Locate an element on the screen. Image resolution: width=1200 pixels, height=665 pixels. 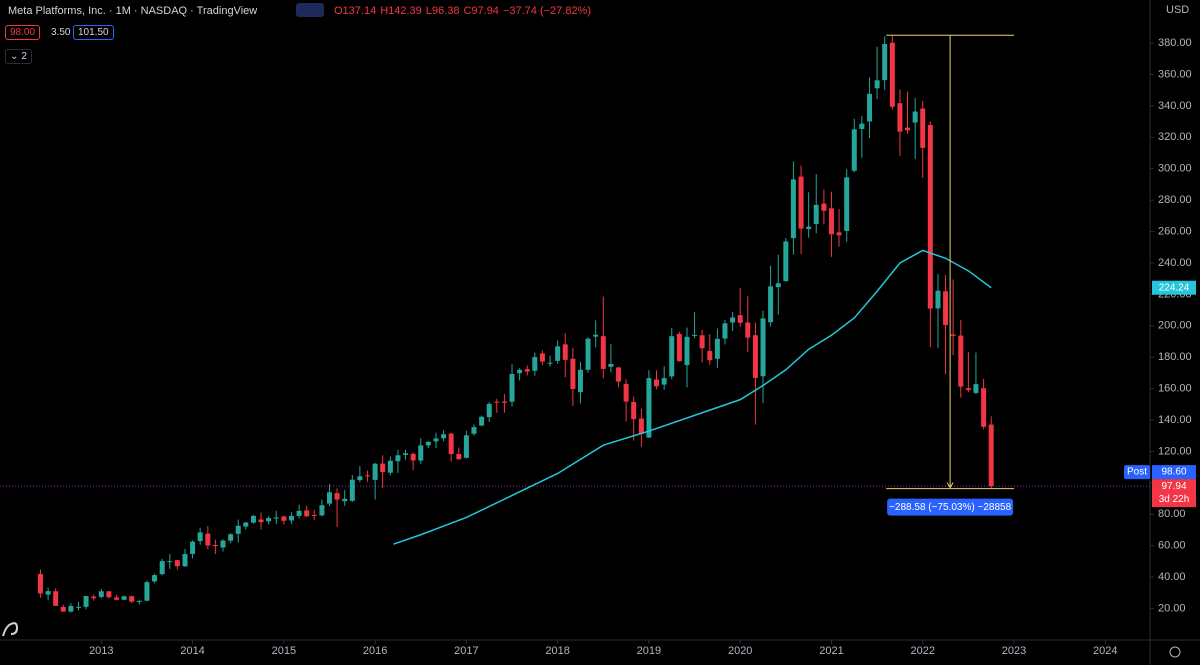
measure-box is located at coordinates (950, 507).